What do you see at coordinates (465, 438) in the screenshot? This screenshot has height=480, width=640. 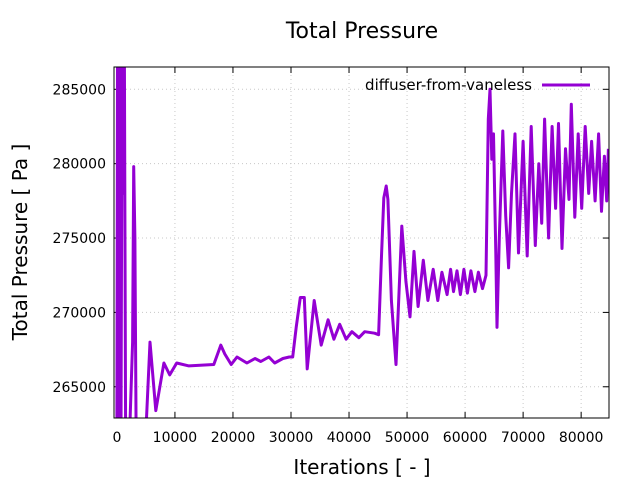 I see `x-tick-label: 60000` at bounding box center [465, 438].